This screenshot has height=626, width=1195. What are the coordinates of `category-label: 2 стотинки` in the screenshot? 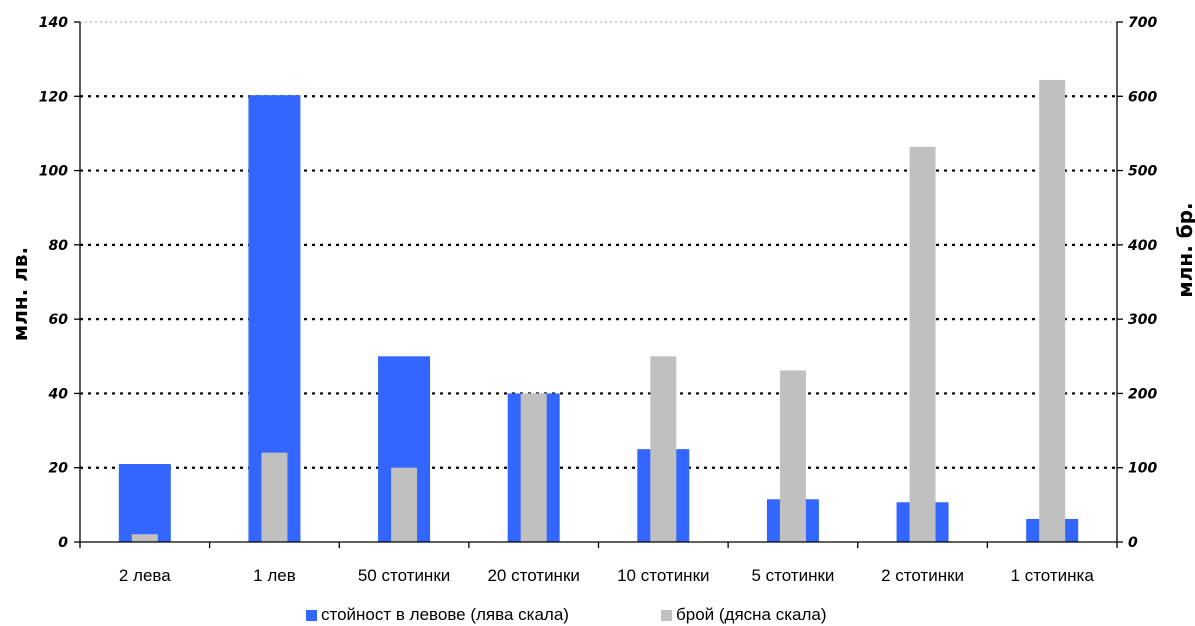 It's located at (922, 575).